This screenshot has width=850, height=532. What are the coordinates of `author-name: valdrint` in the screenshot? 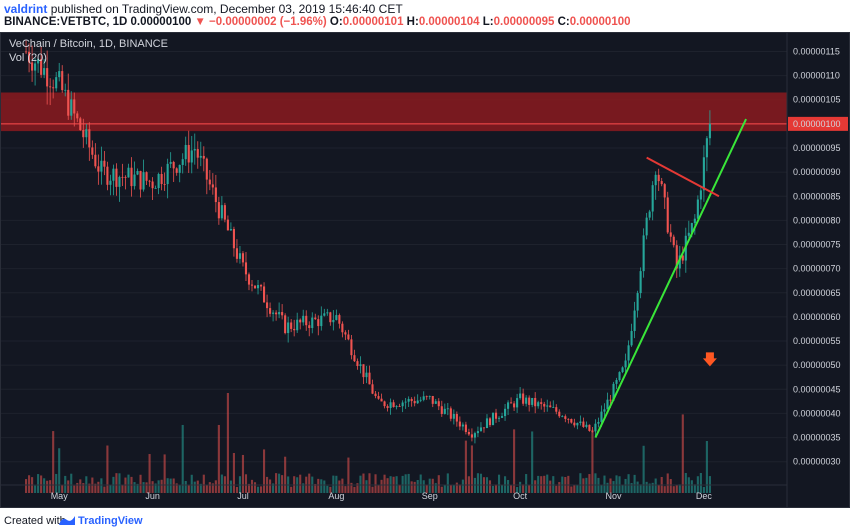 It's located at (26, 9).